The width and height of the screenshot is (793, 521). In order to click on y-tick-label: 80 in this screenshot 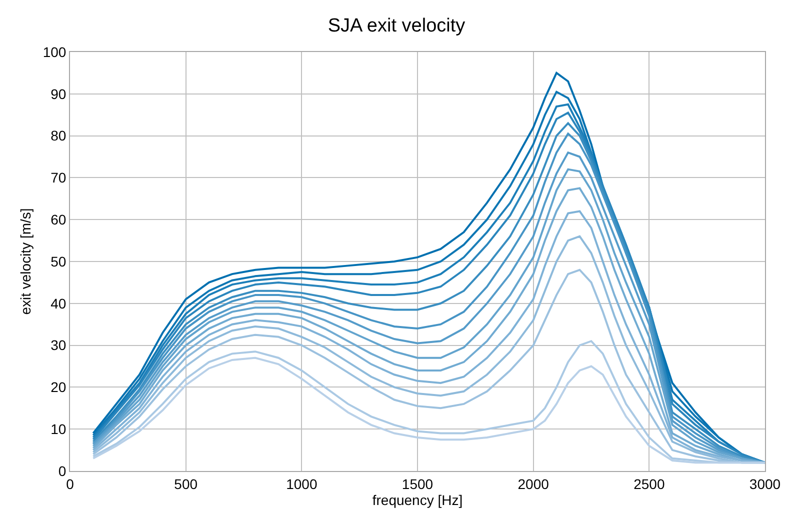, I will do `click(58, 136)`.